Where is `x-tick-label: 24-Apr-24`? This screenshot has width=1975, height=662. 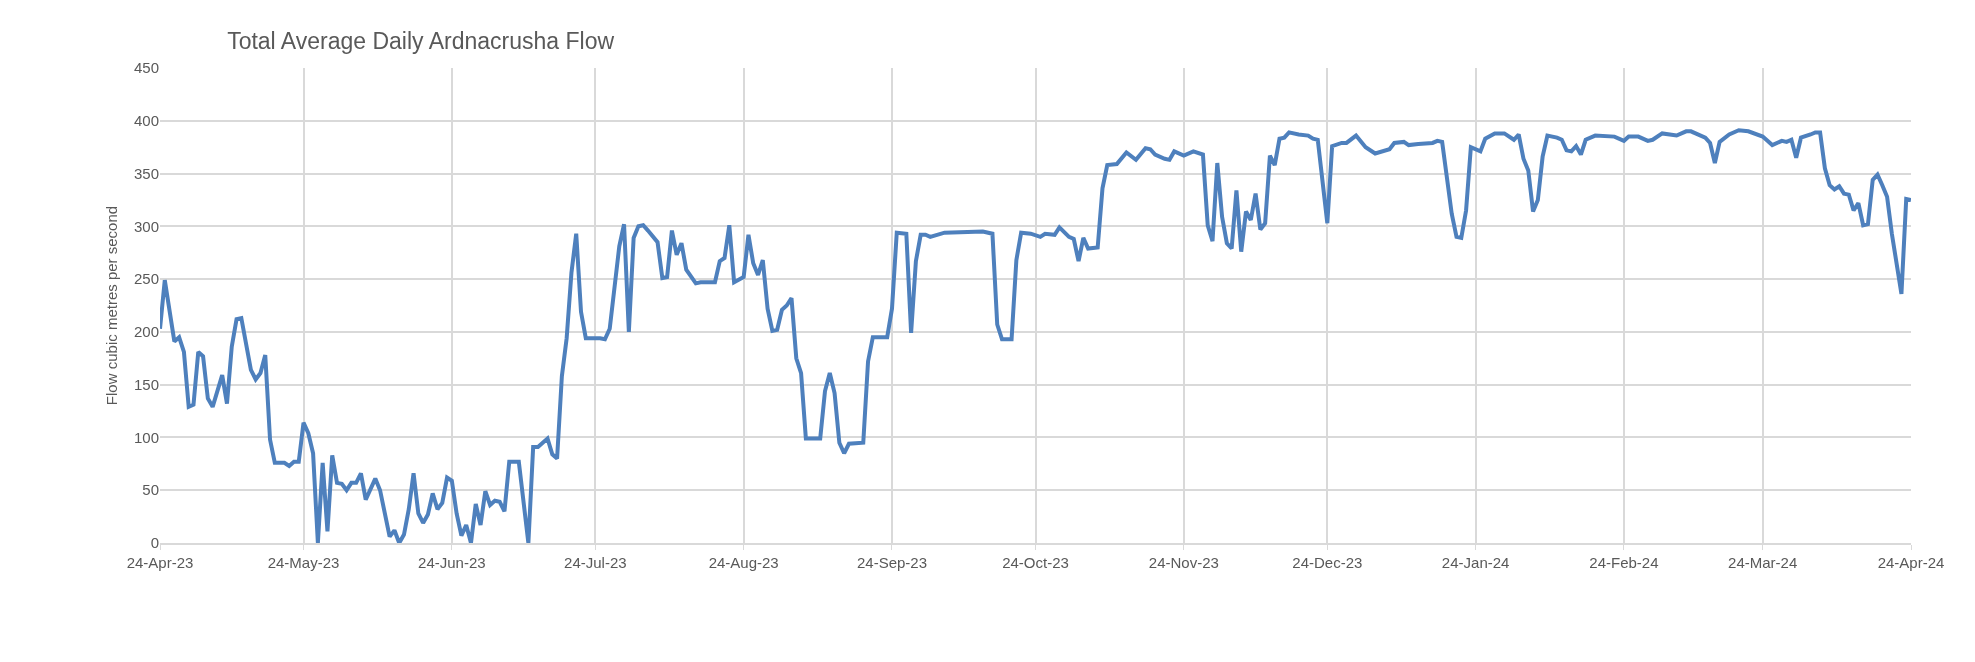 x-tick-label: 24-Apr-24 is located at coordinates (1911, 562).